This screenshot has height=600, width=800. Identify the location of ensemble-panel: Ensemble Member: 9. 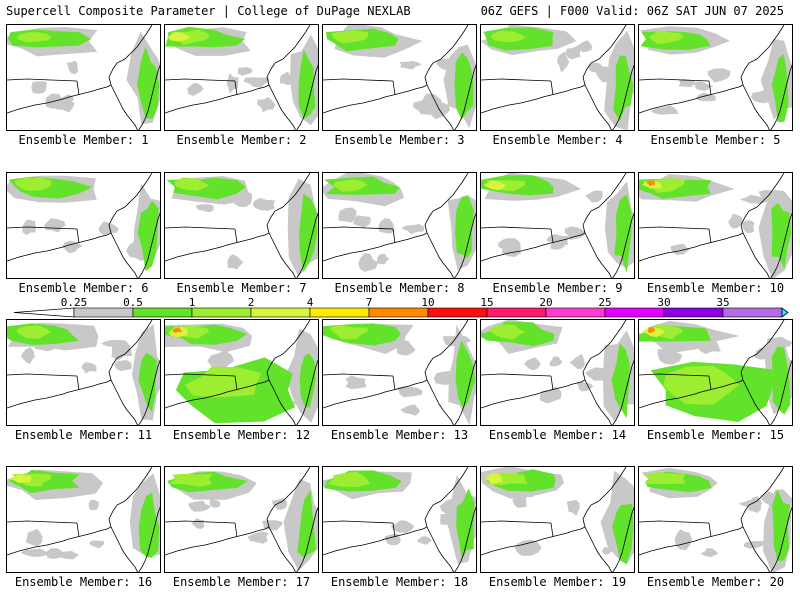
(557, 236).